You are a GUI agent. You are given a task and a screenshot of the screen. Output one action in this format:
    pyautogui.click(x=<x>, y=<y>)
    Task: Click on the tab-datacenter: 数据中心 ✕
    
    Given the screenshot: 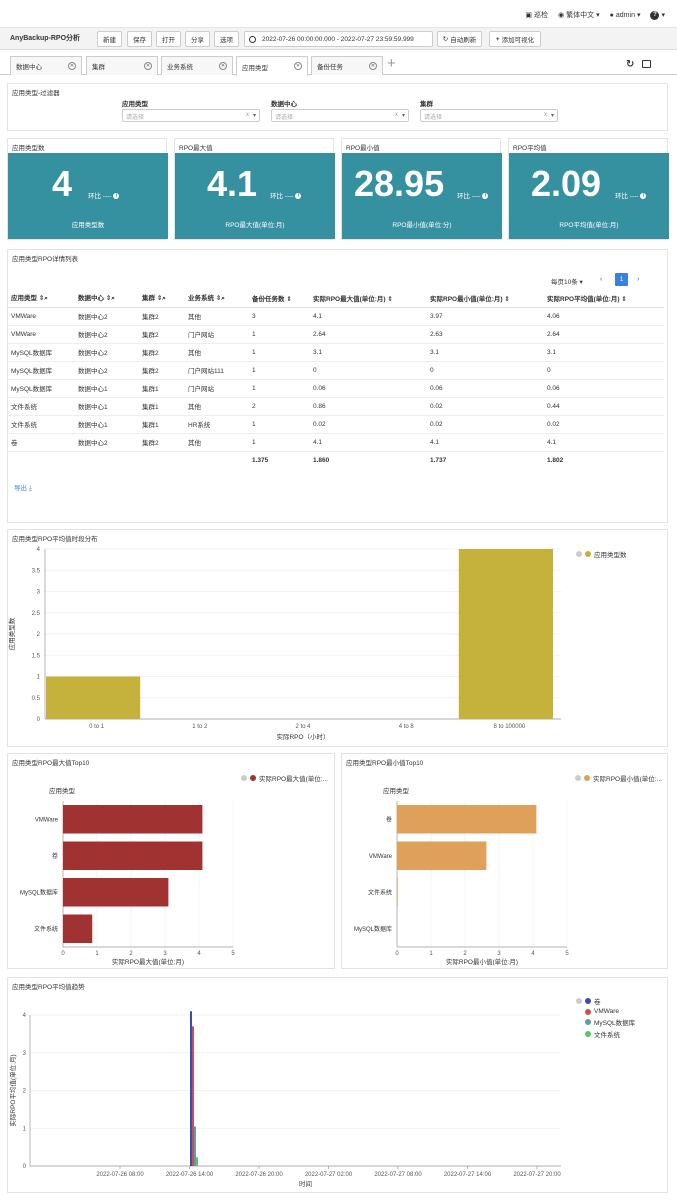 What is the action you would take?
    pyautogui.click(x=46, y=65)
    